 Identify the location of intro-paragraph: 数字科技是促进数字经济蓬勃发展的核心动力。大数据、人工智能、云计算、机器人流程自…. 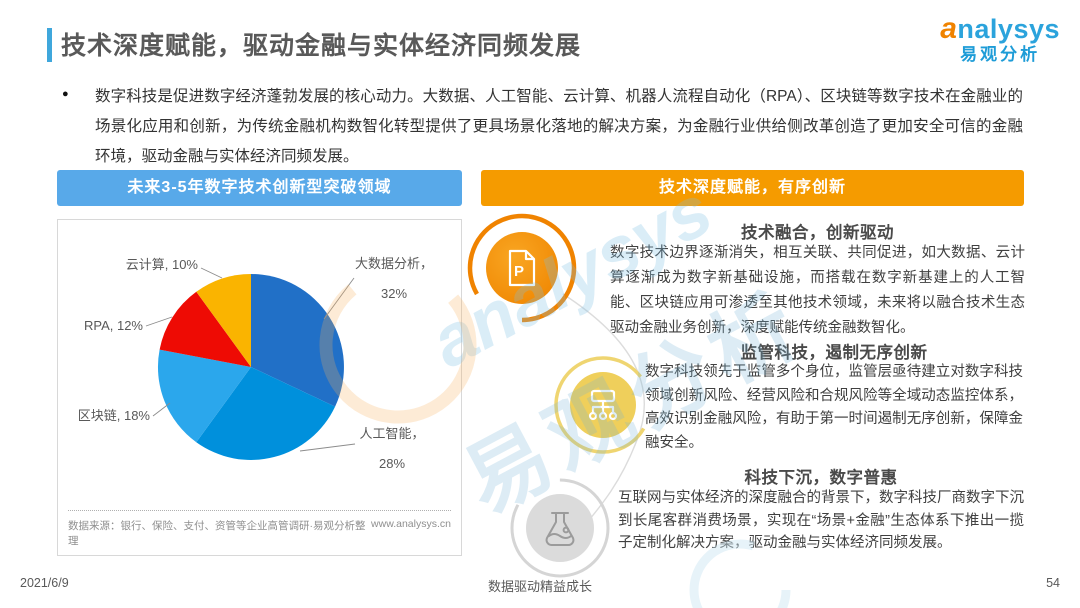
(559, 126).